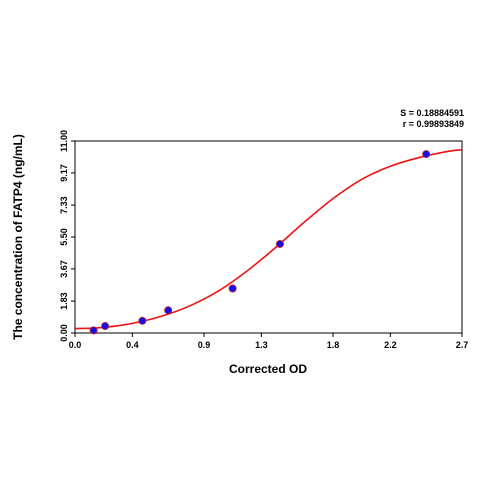  What do you see at coordinates (64, 301) in the screenshot?
I see `y-tick-label: 1.83` at bounding box center [64, 301].